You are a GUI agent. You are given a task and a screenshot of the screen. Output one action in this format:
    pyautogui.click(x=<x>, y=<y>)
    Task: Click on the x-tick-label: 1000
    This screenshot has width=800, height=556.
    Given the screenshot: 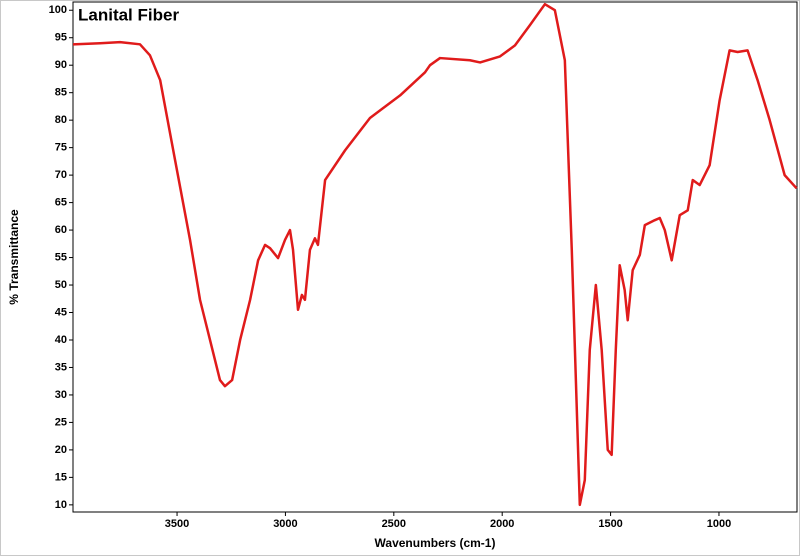 What is the action you would take?
    pyautogui.click(x=719, y=524)
    